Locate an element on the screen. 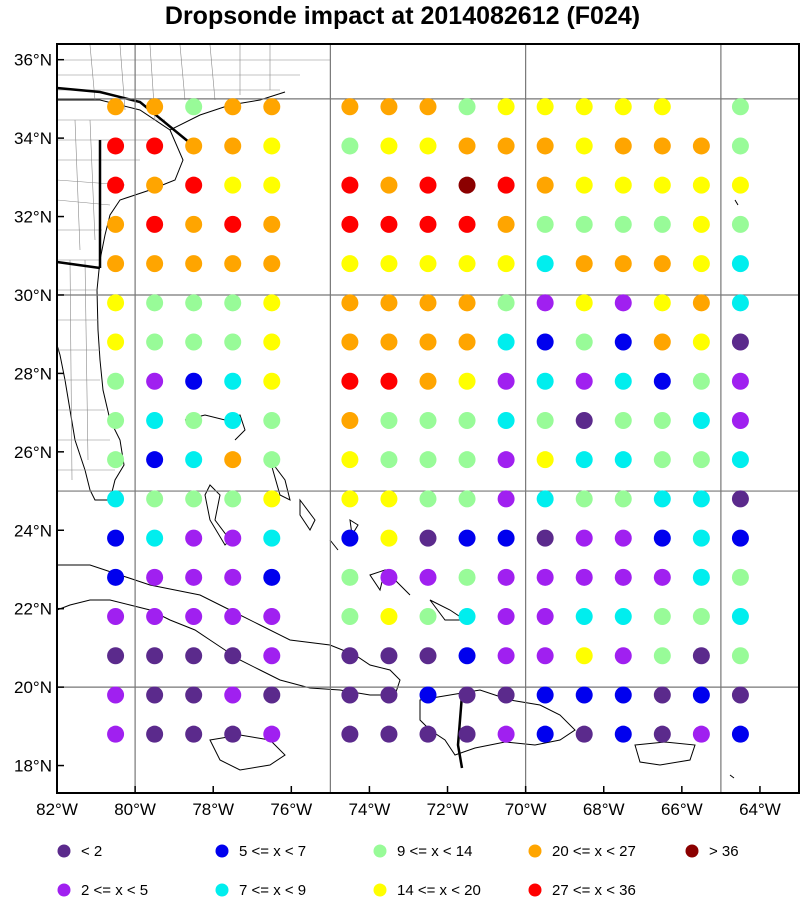  lat-tick-label: 30°N is located at coordinates (33, 295).